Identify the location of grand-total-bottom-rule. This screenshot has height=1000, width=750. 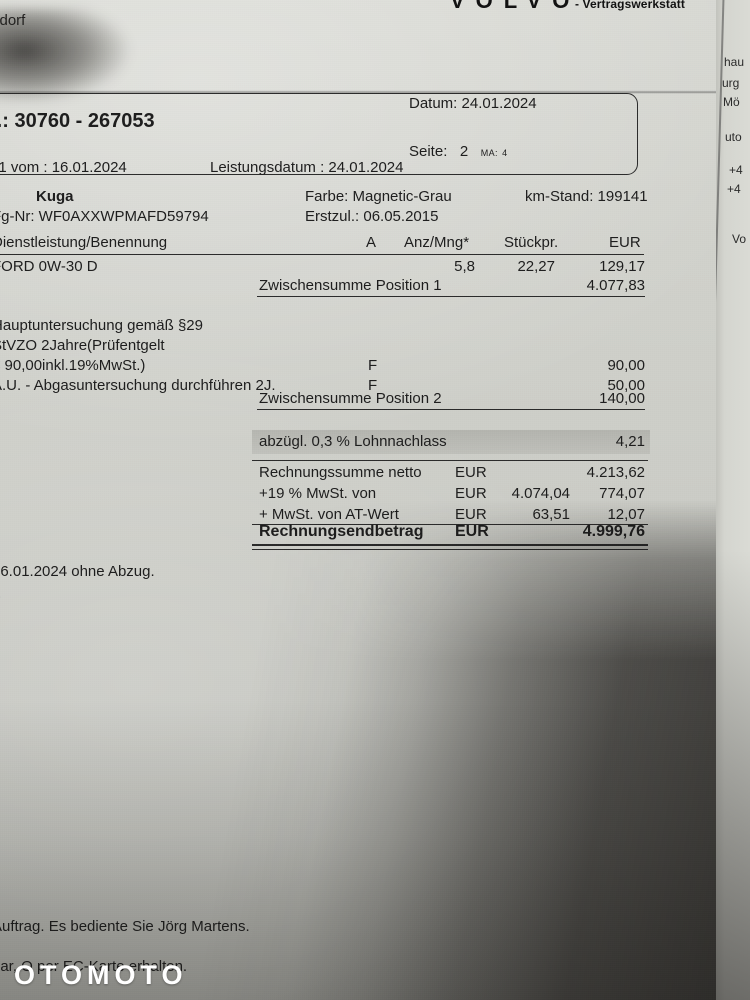
(450, 545).